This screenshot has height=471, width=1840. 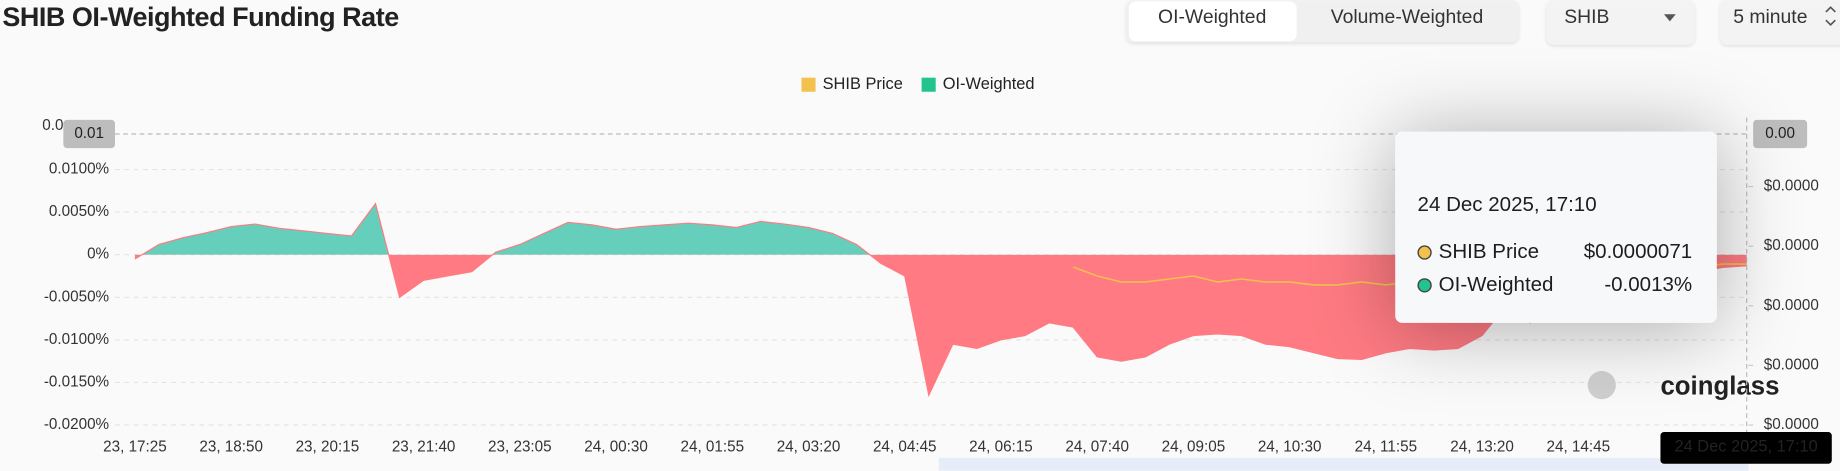 I want to click on x-tick-label: 23, 23:05, so click(x=520, y=446).